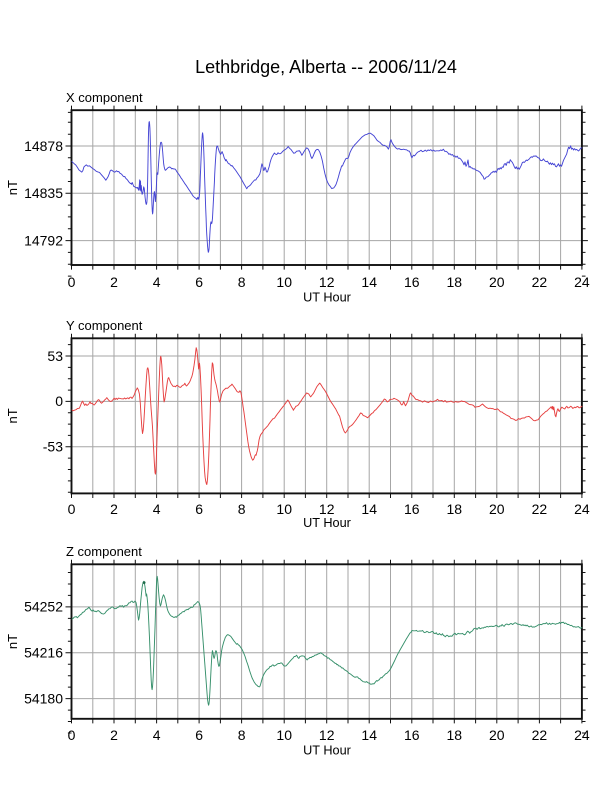 The image size is (612, 792). I want to click on svg-text: 14878, so click(43, 146).